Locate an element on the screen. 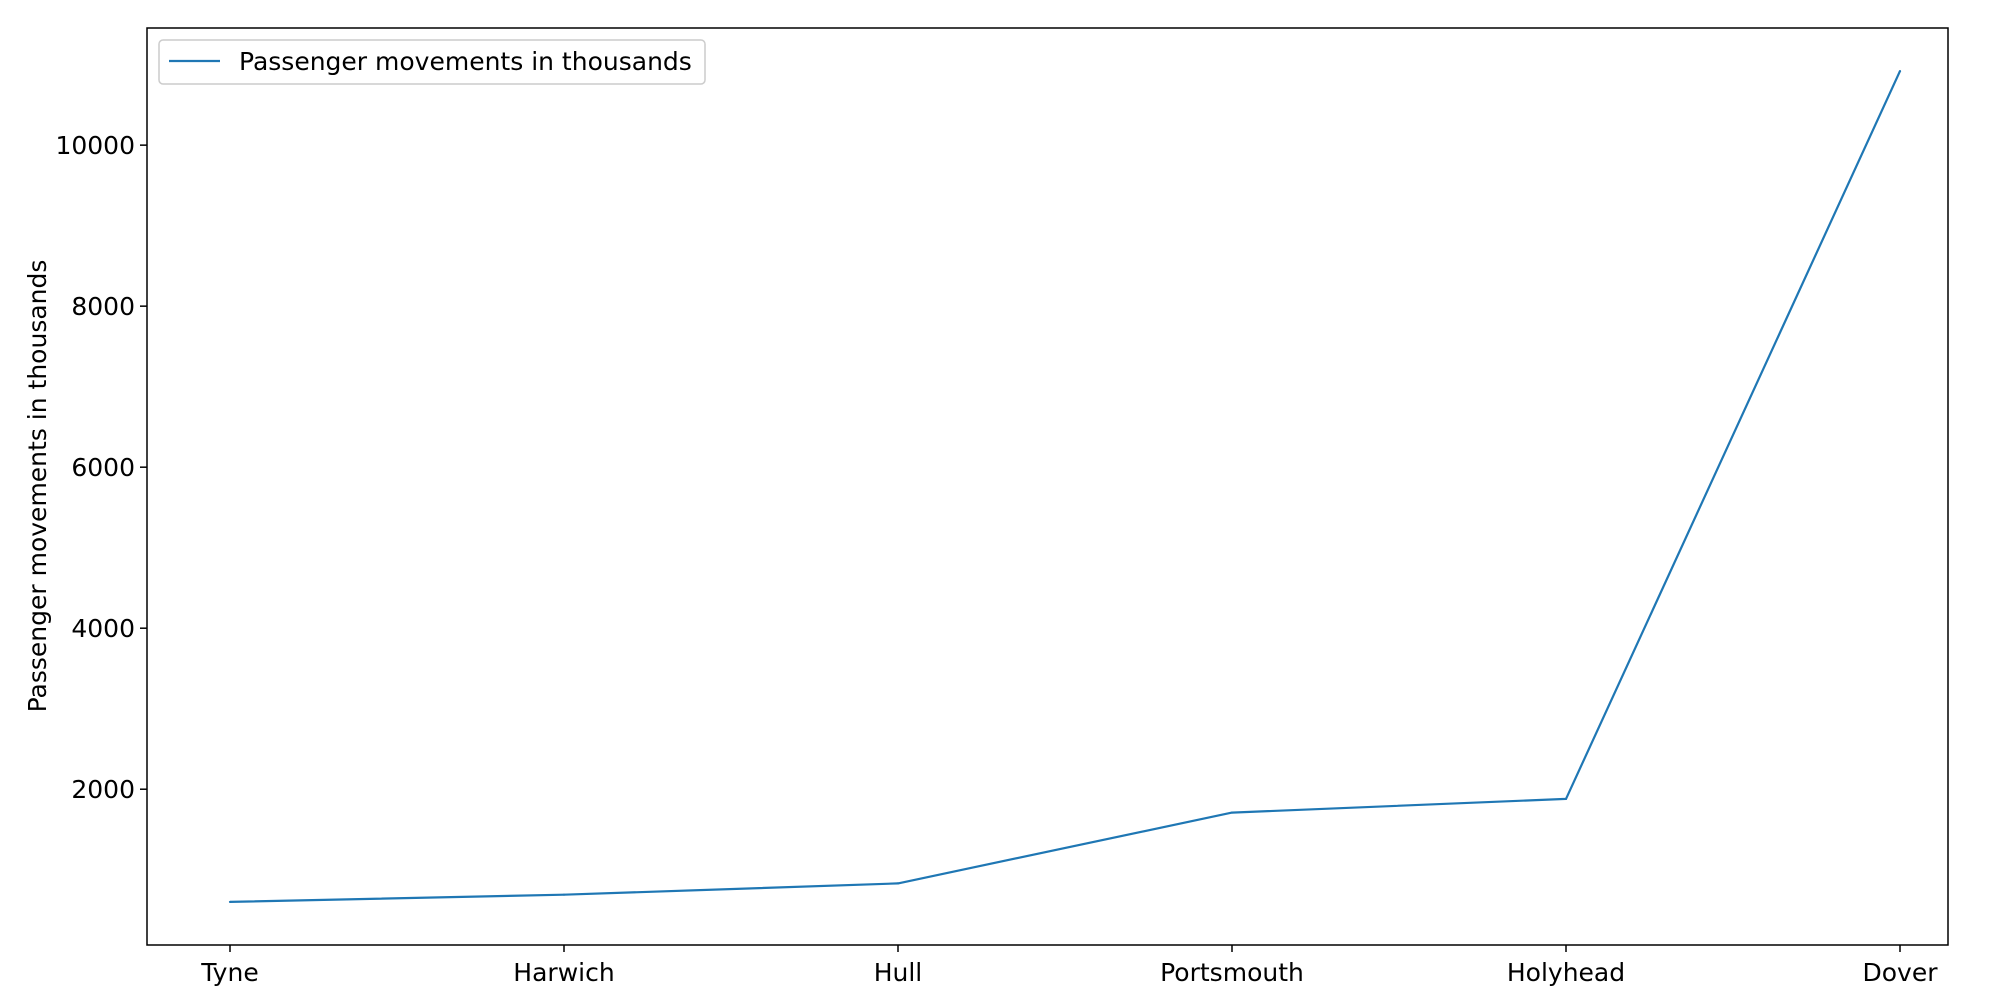 This screenshot has height=1000, width=2000. x-tick-label: Portsmouth is located at coordinates (1232, 972).